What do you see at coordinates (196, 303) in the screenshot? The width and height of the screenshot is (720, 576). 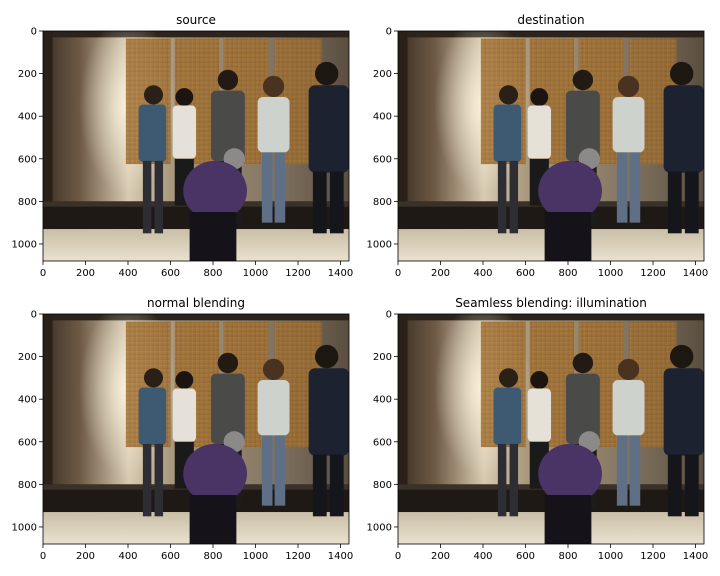 I see `panel-title: normal blending` at bounding box center [196, 303].